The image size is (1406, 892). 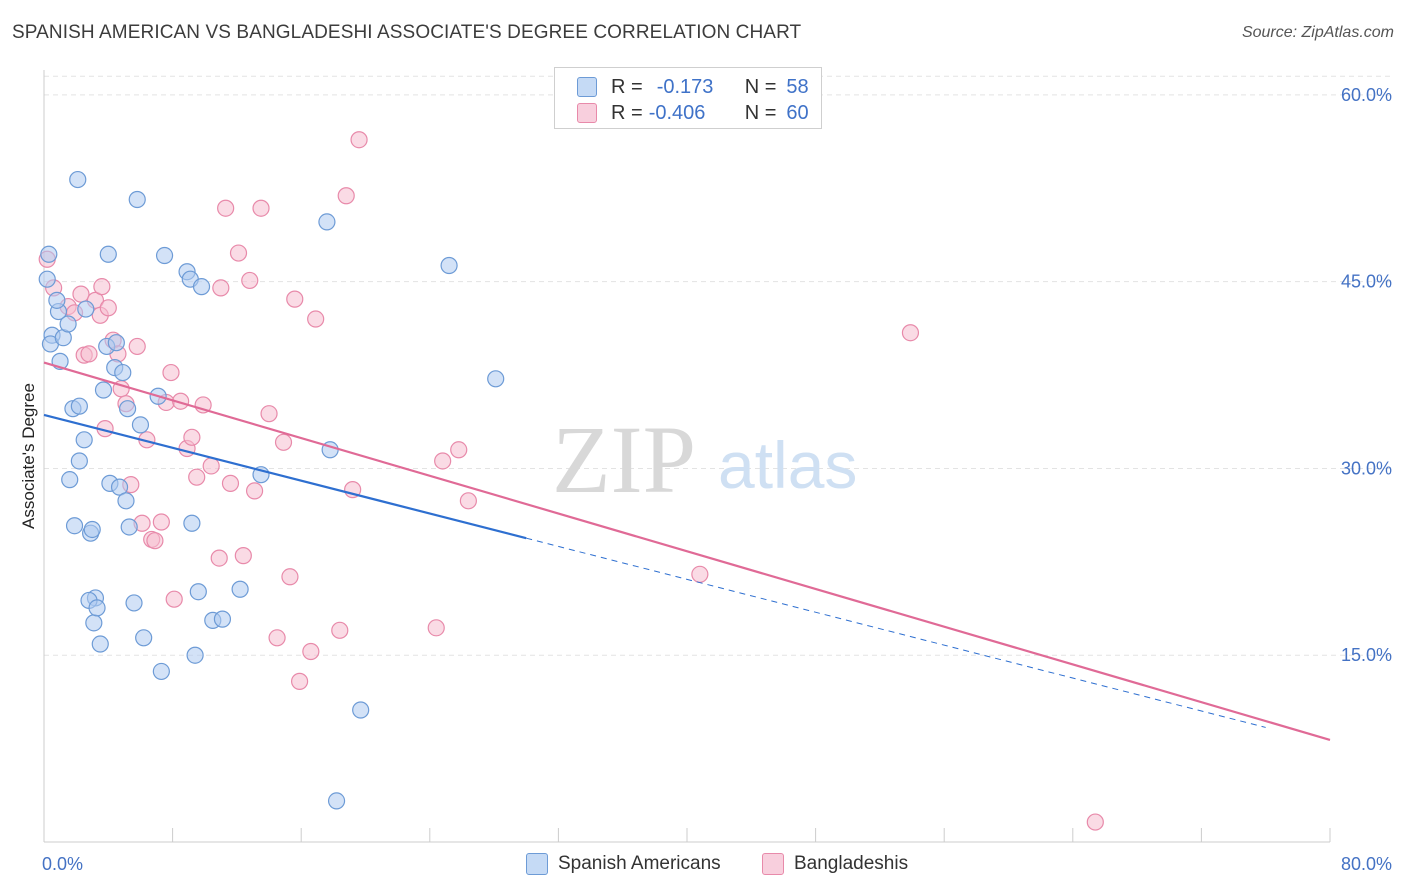 I want to click on bottom-legend-spanish-americans: Spanish Americans, so click(x=623, y=864).